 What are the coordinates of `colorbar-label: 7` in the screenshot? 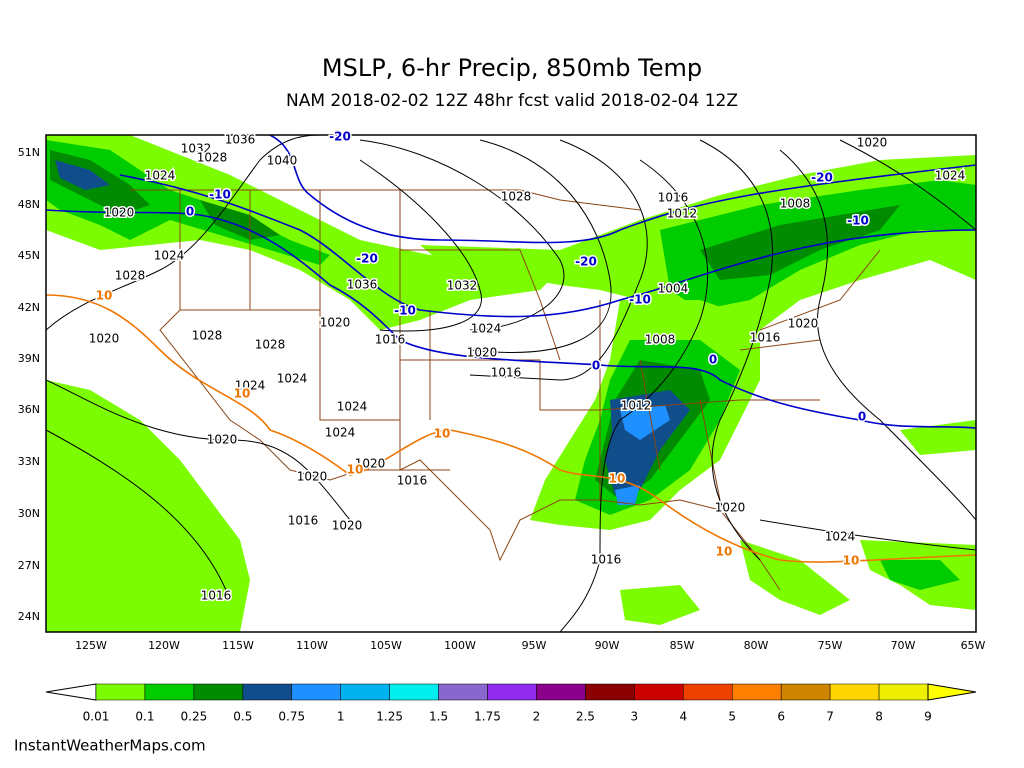 It's located at (830, 717).